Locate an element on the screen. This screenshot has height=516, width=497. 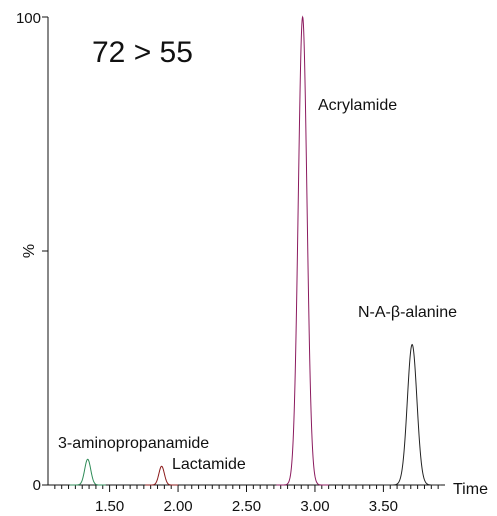
y-tick-label-100: 100 is located at coordinates (28, 18).